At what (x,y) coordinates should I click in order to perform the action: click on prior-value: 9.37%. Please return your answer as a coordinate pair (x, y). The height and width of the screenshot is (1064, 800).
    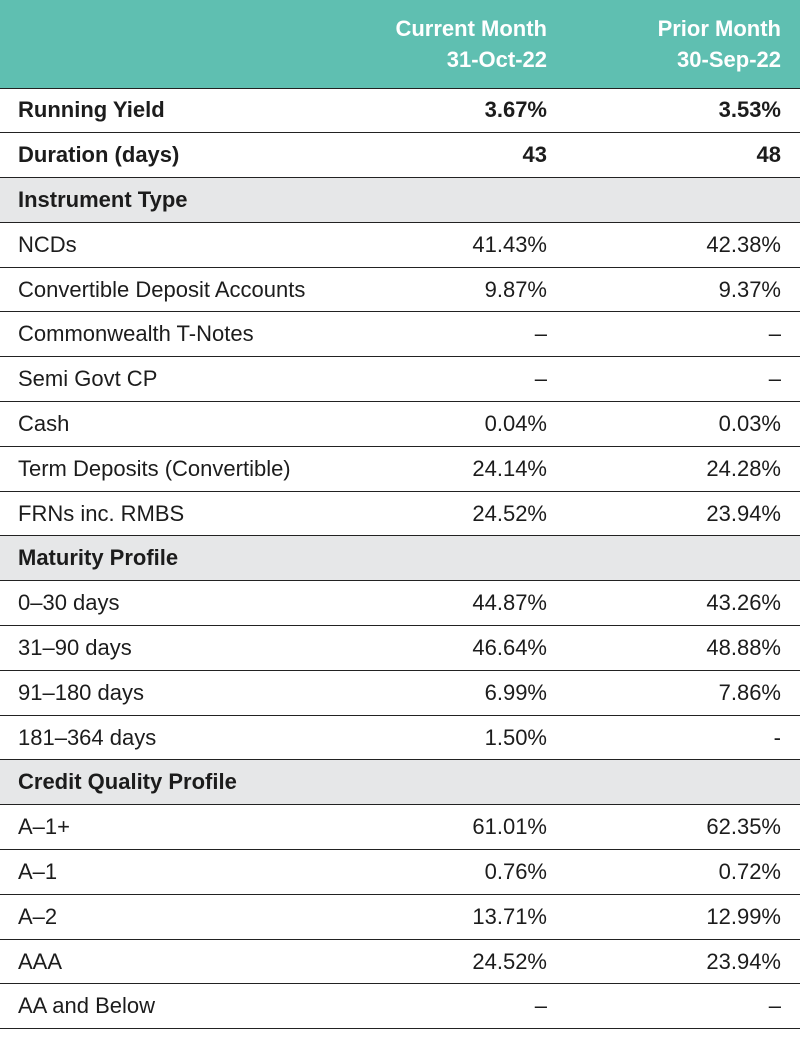
    Looking at the image, I should click on (675, 290).